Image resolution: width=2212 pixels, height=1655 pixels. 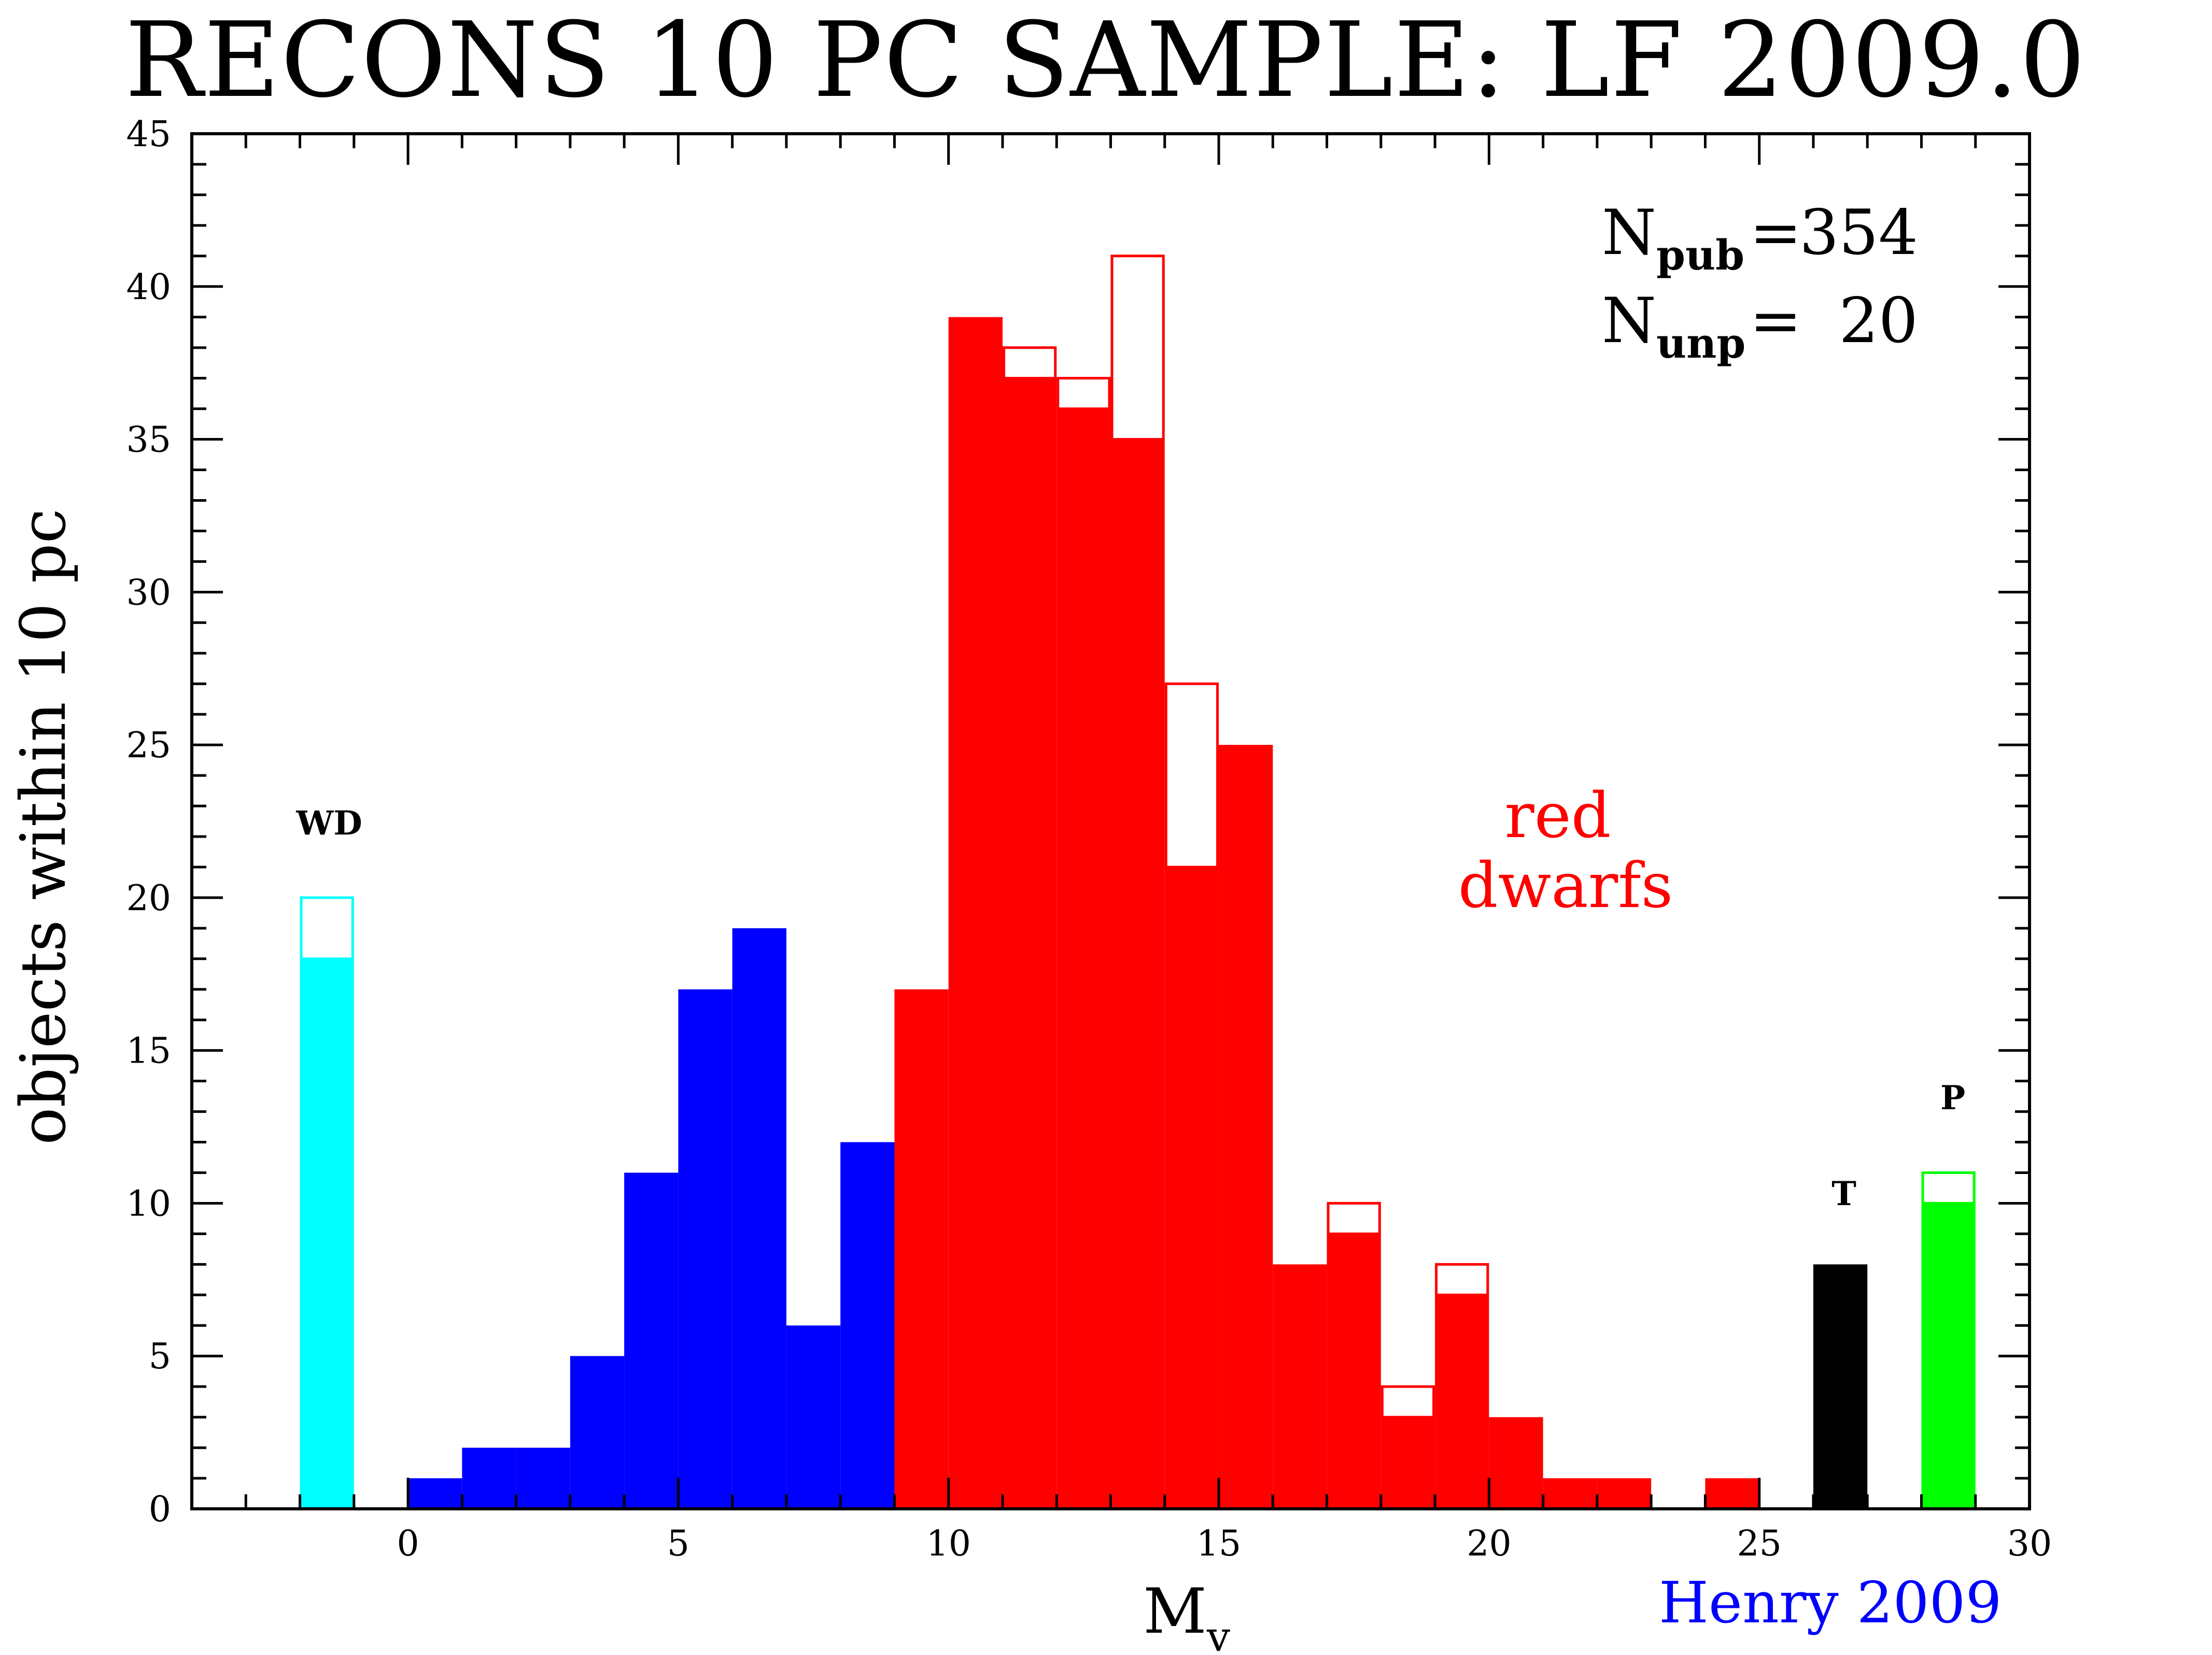 What do you see at coordinates (948, 1543) in the screenshot?
I see `x-tick-label: 10` at bounding box center [948, 1543].